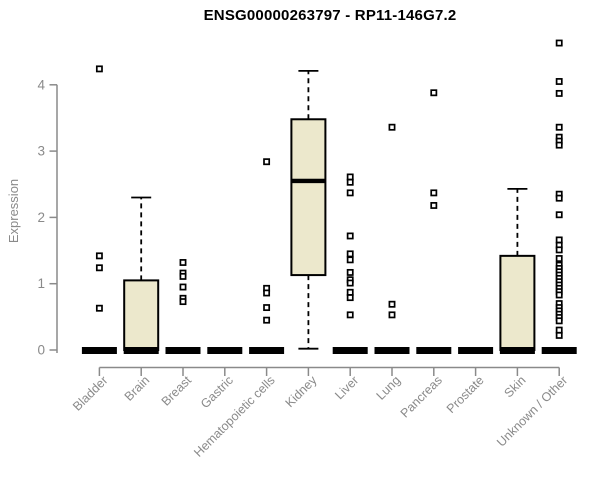 The height and width of the screenshot is (500, 600). What do you see at coordinates (346, 387) in the screenshot?
I see `x-category-label: Liver` at bounding box center [346, 387].